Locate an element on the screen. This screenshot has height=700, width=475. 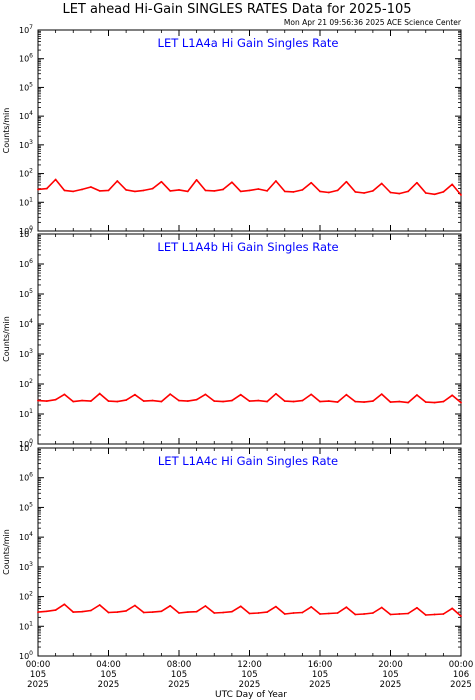
panel-title: LET L1A4a Hi Gain Singles Rate is located at coordinates (248, 43).